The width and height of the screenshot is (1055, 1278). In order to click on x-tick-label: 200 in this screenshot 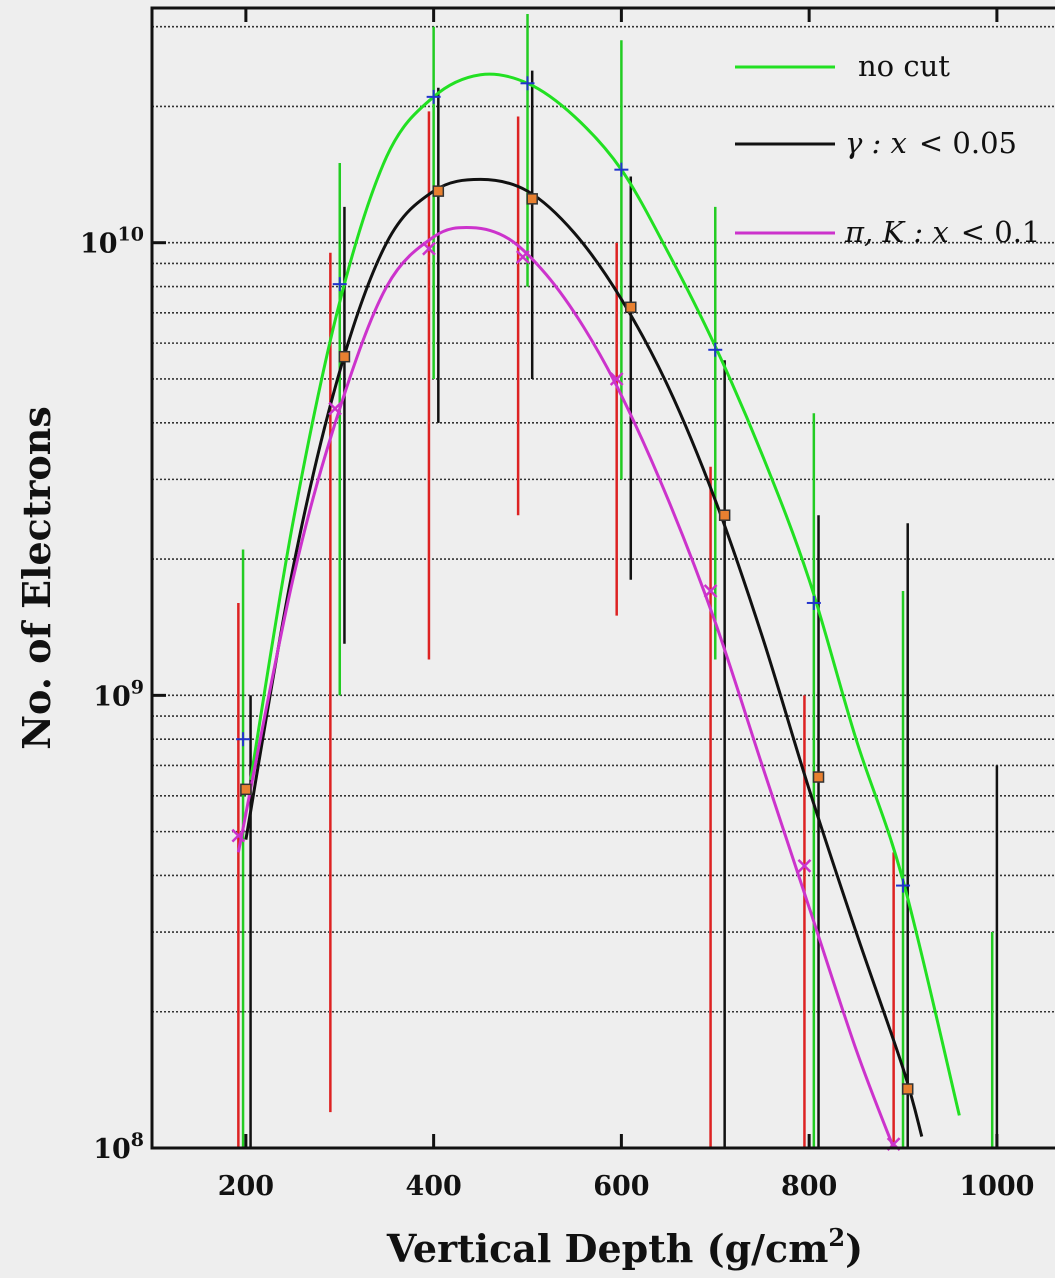, I will do `click(246, 1186)`.